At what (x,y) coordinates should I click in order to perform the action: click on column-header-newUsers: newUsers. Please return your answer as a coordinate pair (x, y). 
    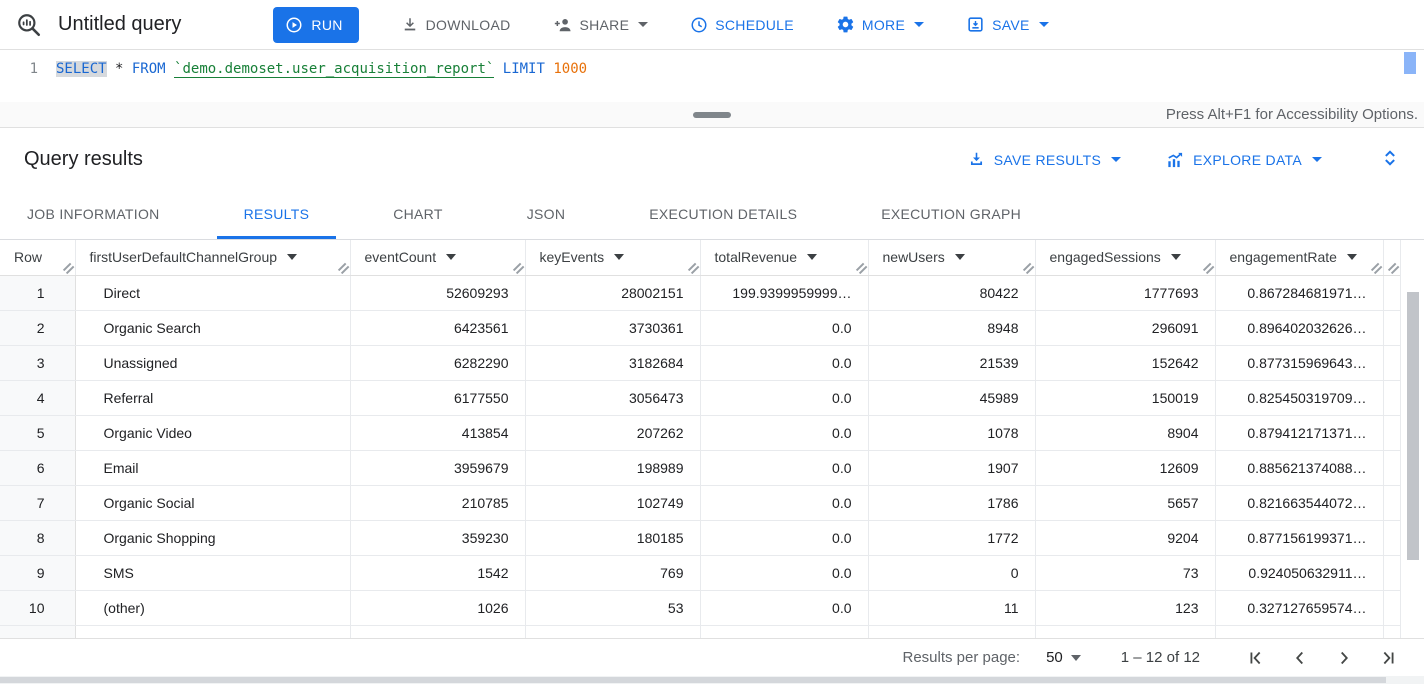
    Looking at the image, I should click on (951, 258).